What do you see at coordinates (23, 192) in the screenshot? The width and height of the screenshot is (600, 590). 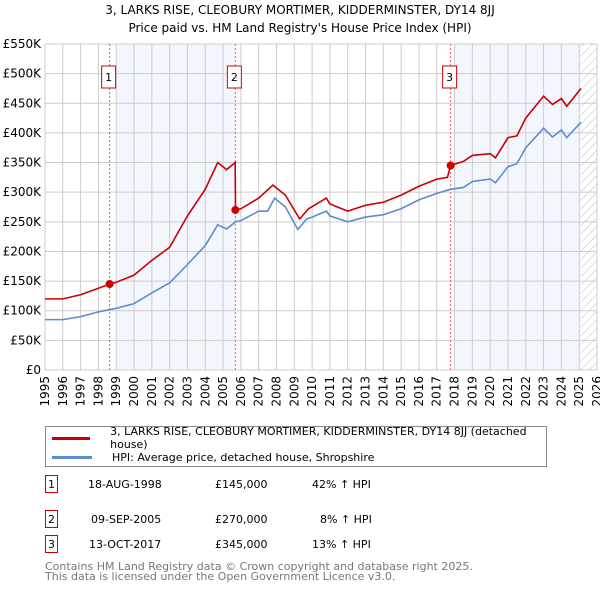 I see `y-tick-label: £300K` at bounding box center [23, 192].